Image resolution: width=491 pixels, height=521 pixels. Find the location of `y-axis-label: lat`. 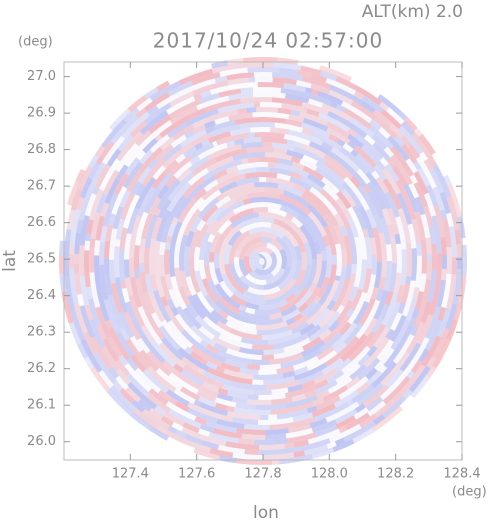

y-axis-label: lat is located at coordinates (10, 261).